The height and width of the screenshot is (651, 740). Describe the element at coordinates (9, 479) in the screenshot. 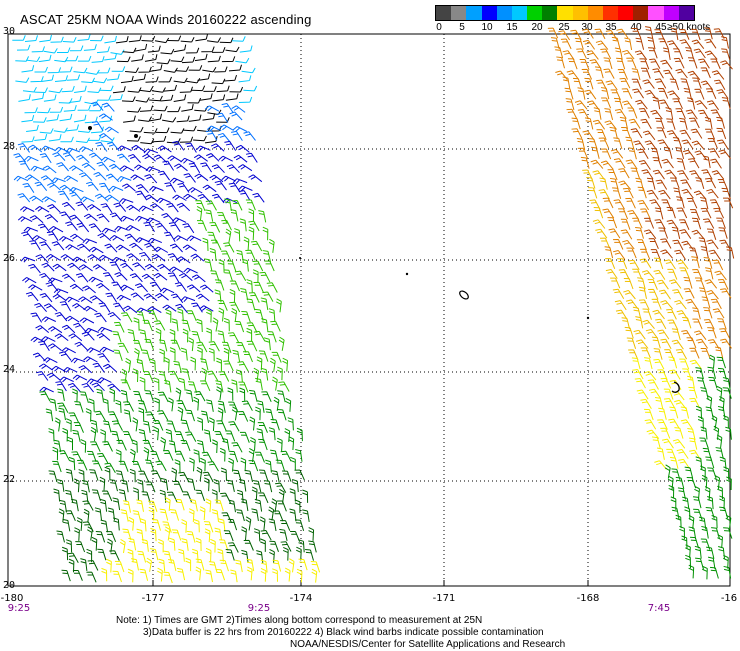

I see `lat-label-22: 22` at that location.